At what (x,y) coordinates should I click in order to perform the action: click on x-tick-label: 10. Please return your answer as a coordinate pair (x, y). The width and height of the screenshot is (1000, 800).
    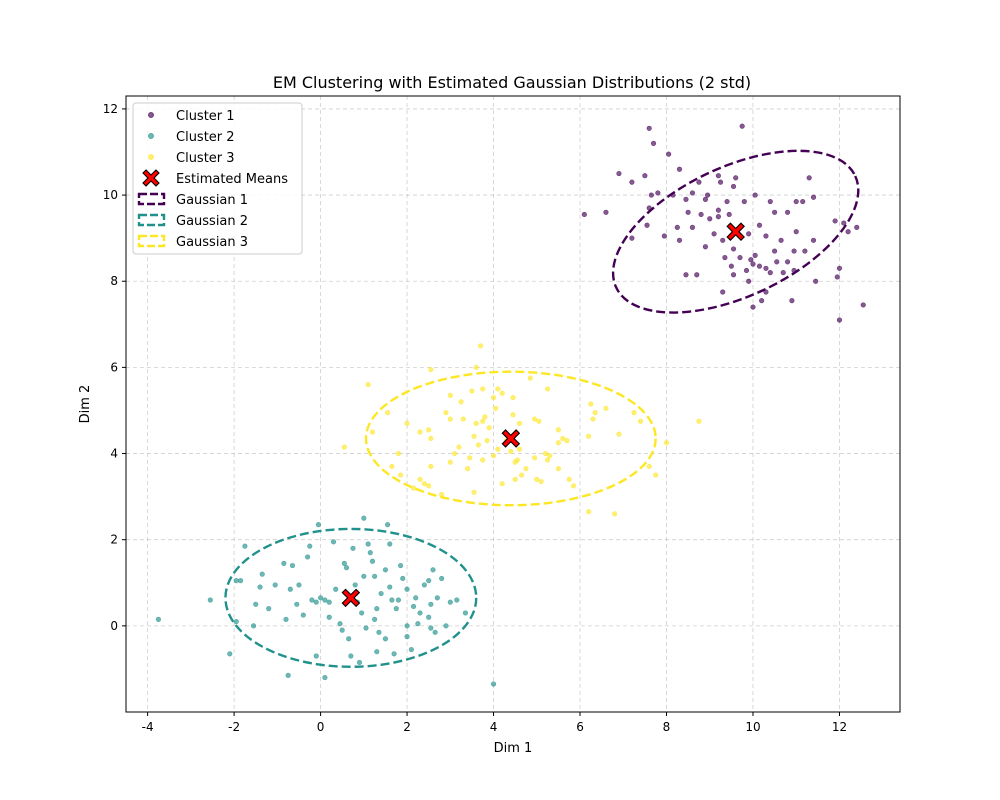
    Looking at the image, I should click on (752, 727).